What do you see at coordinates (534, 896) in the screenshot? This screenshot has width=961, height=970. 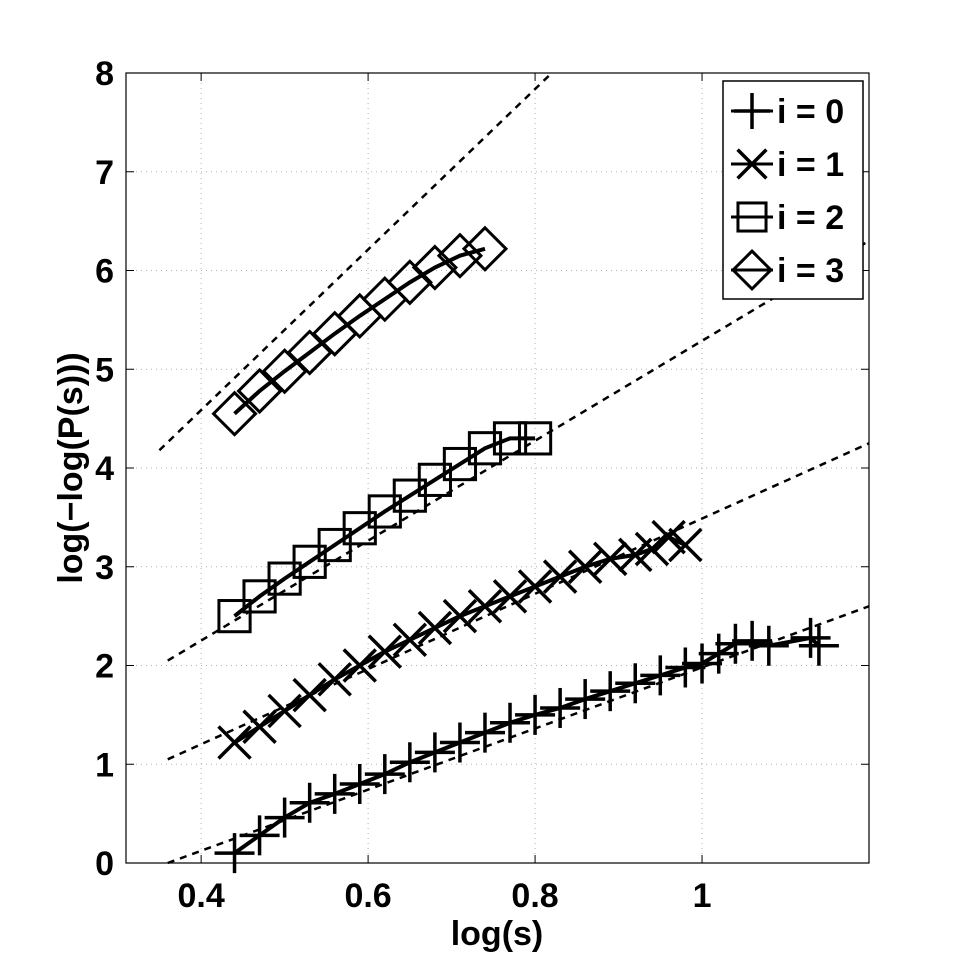 I see `x-tick-label: 0.8` at bounding box center [534, 896].